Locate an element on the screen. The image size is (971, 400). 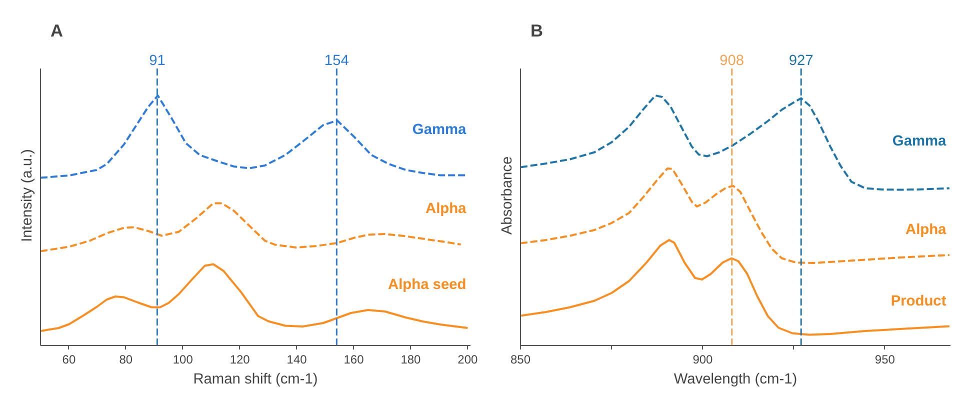
ref-line-label: 154 is located at coordinates (336, 61).